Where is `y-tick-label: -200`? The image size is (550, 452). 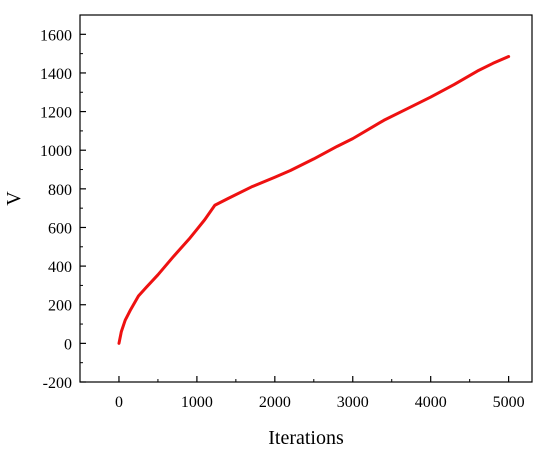
y-tick-label: -200 is located at coordinates (57, 383).